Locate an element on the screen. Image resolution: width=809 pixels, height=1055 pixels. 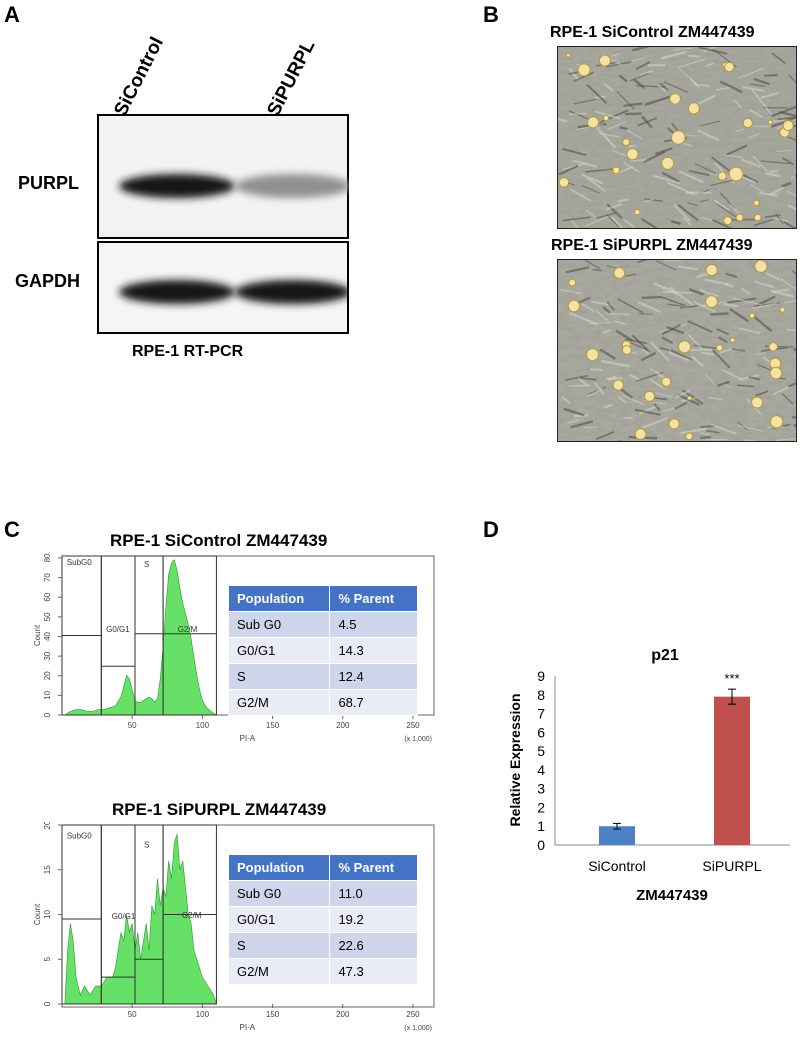
y-axis-label: Count is located at coordinates (37, 914).